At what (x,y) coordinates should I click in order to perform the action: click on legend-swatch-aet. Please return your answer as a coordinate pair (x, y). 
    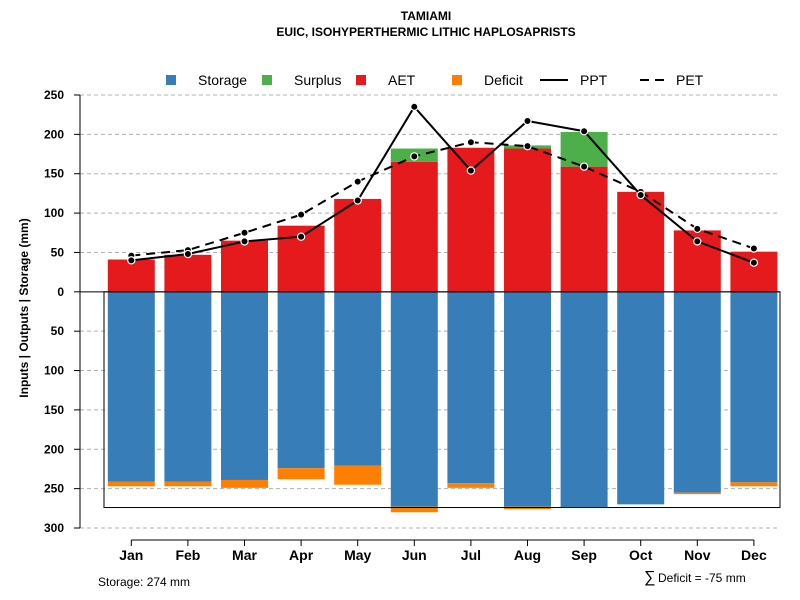
    Looking at the image, I should click on (361, 80).